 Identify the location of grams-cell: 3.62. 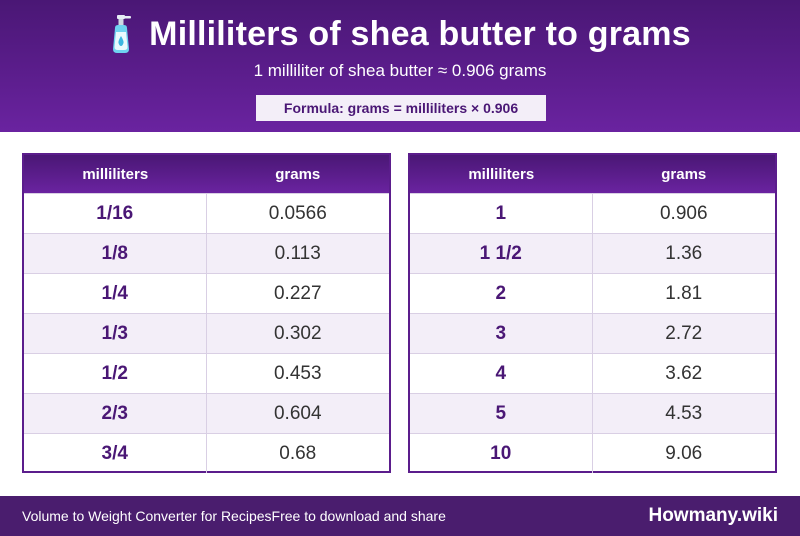
(684, 373).